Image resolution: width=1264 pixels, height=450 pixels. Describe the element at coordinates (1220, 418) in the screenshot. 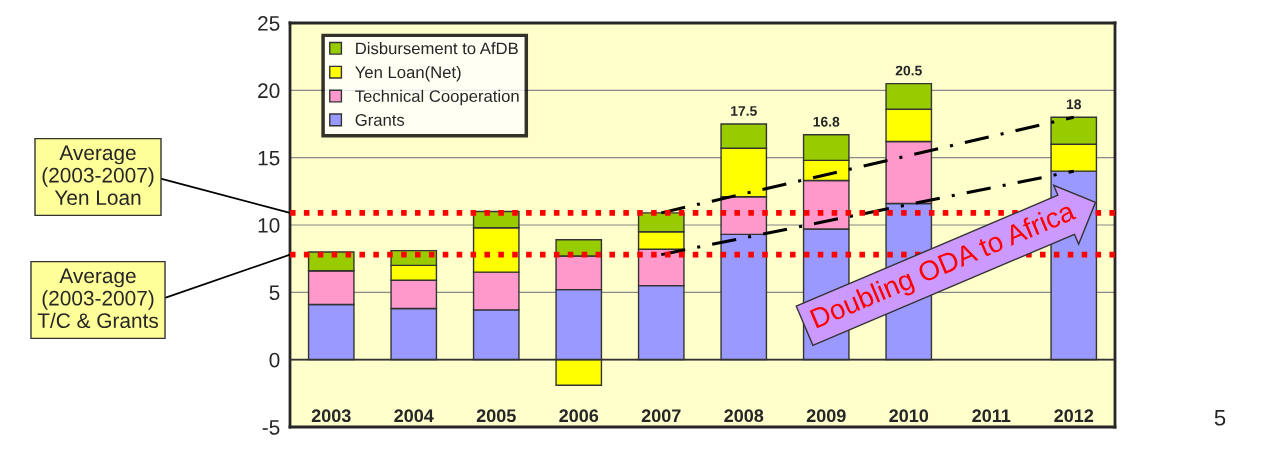

I see `text: 5` at that location.